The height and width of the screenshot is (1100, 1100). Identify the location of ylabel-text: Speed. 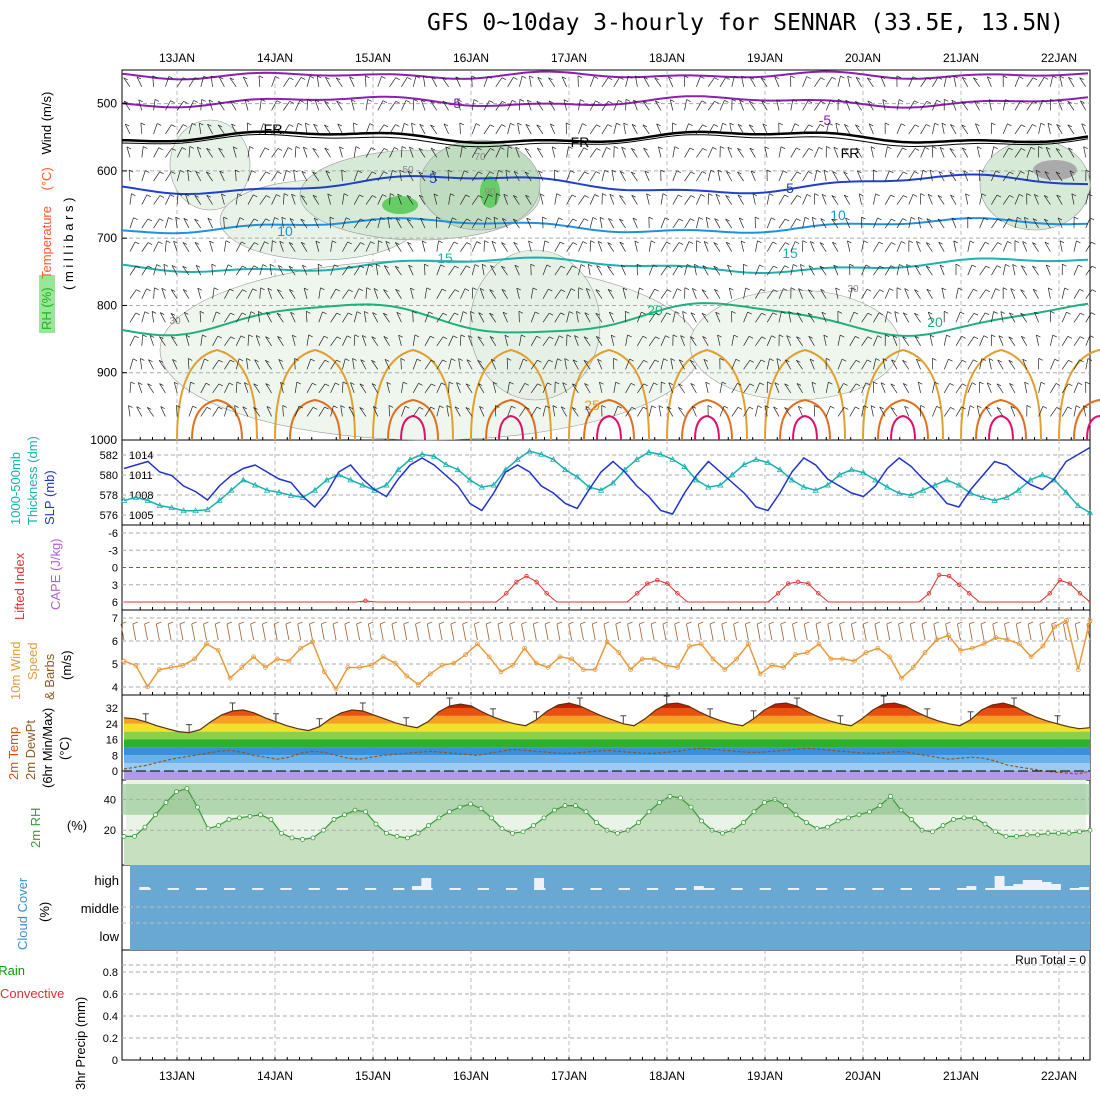
(32, 661).